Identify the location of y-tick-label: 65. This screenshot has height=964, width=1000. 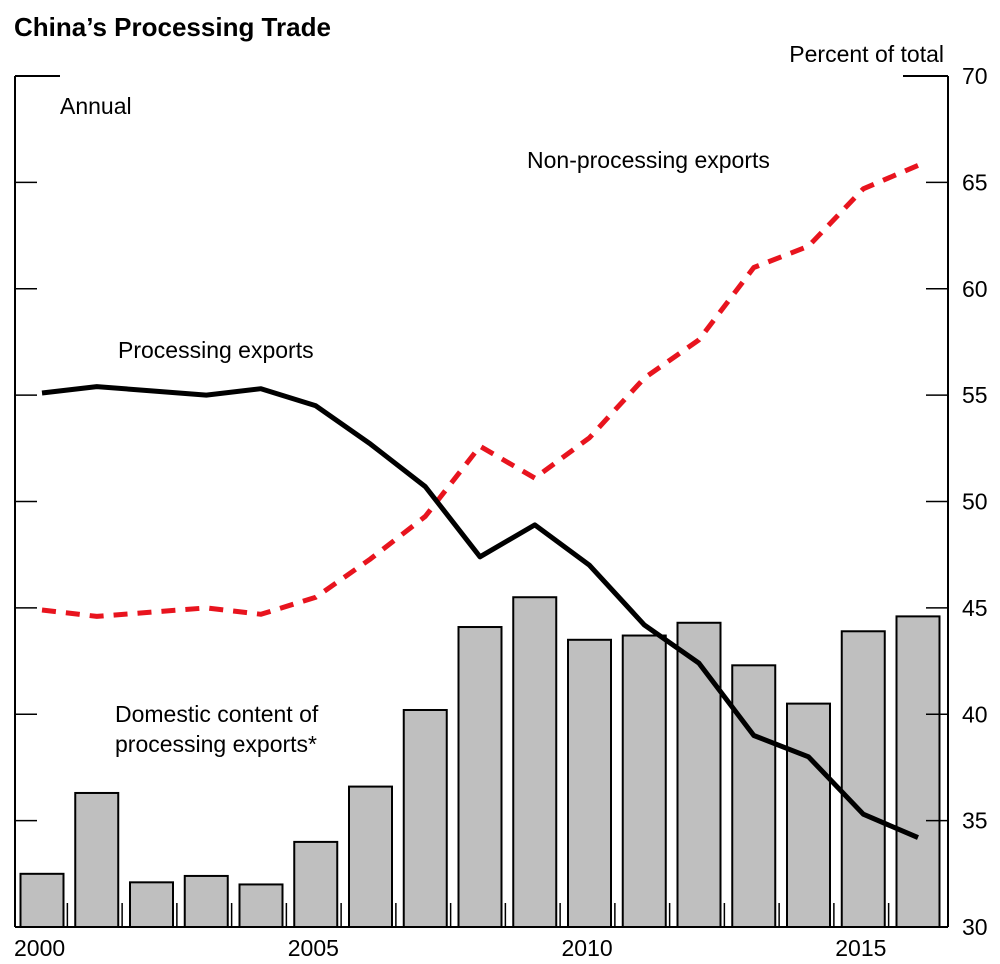
(975, 182).